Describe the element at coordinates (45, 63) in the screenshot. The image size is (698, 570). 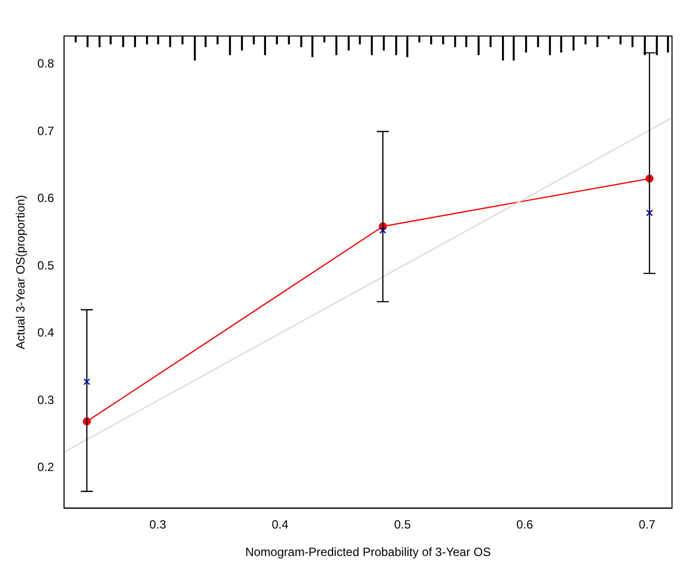
I see `y-tick-label: 0.8` at that location.